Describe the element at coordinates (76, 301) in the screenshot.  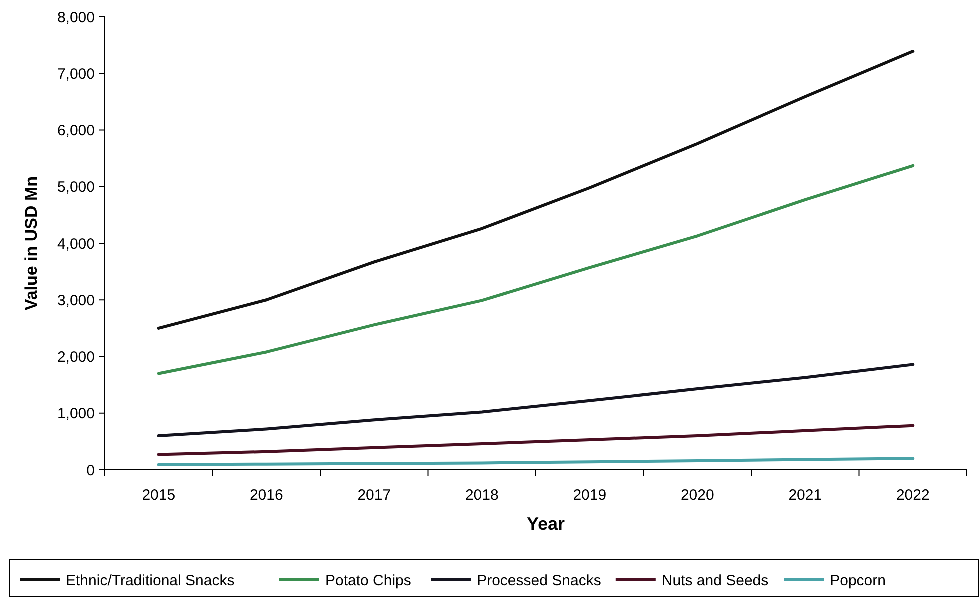
I see `y-tick-label: 3,000` at that location.